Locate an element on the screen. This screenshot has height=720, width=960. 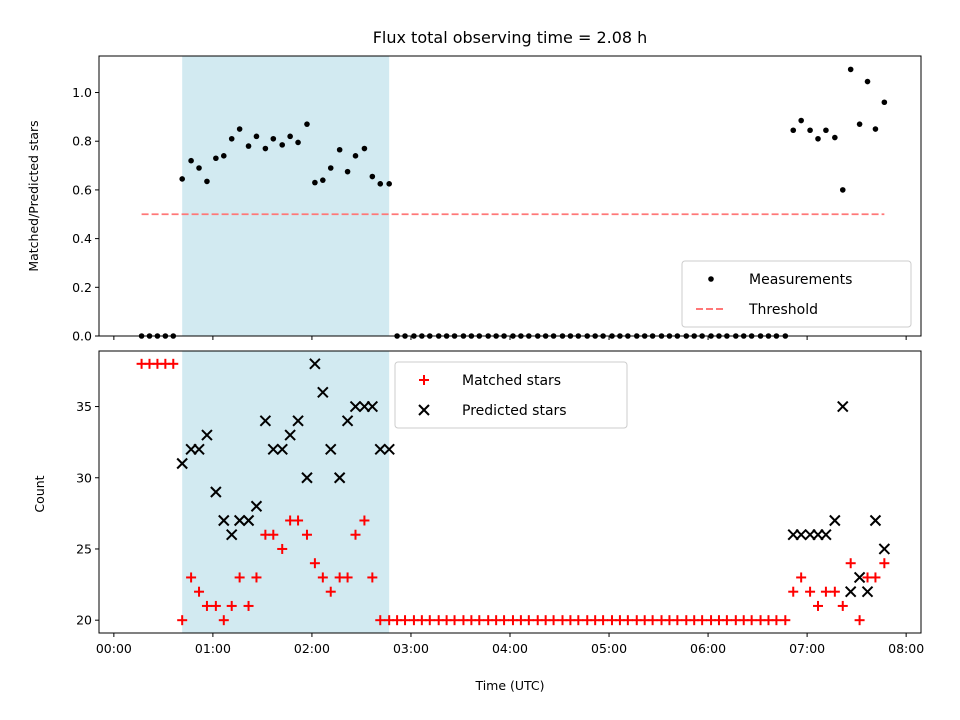
x-tick-label: 04:00 is located at coordinates (510, 648).